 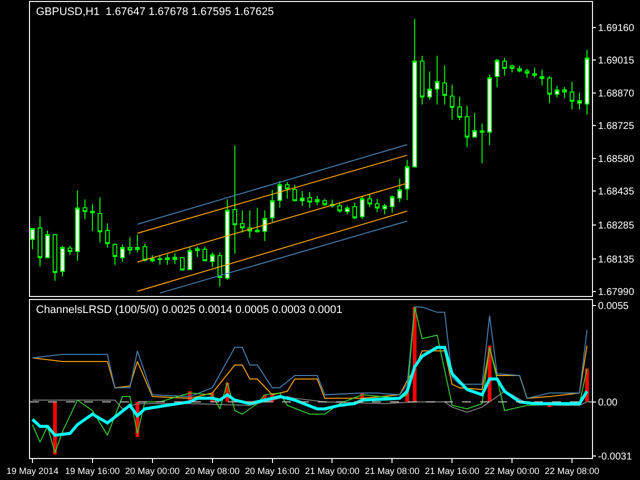 What do you see at coordinates (452, 471) in the screenshot?
I see `x-tick-label: 21 May 16:00` at bounding box center [452, 471].